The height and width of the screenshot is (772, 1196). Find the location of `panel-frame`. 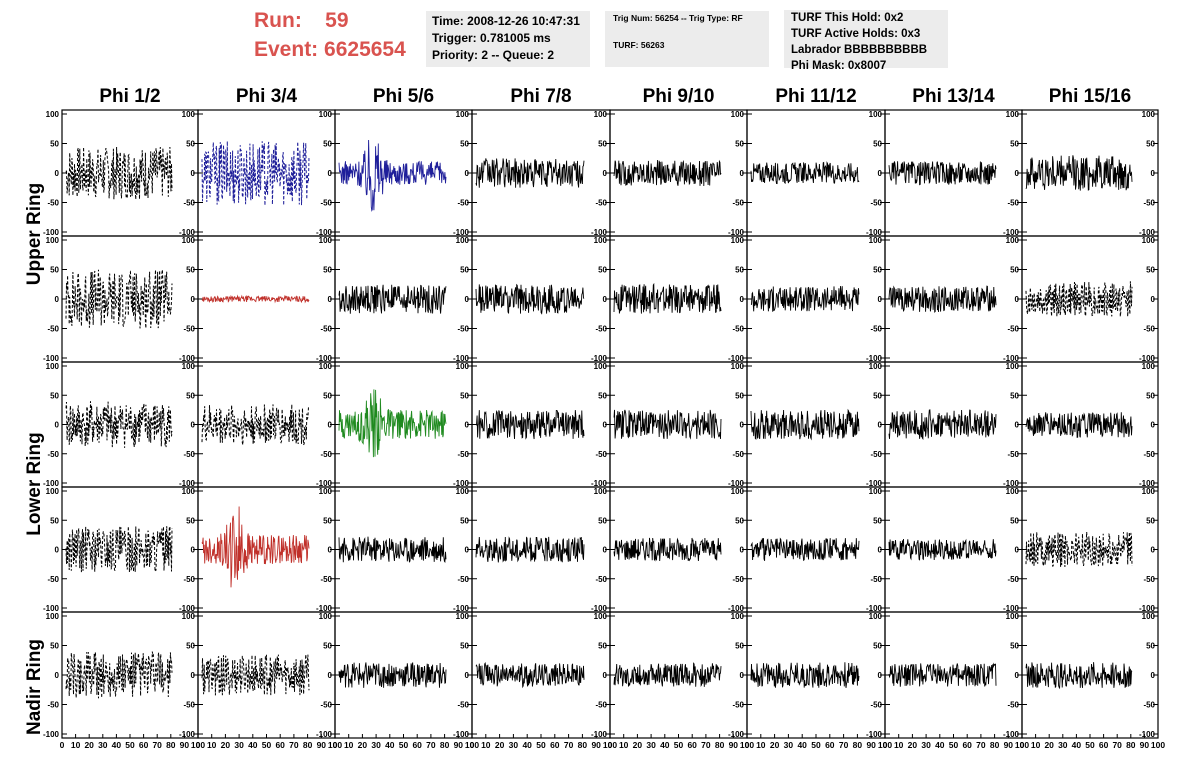

panel-frame is located at coordinates (541, 299).